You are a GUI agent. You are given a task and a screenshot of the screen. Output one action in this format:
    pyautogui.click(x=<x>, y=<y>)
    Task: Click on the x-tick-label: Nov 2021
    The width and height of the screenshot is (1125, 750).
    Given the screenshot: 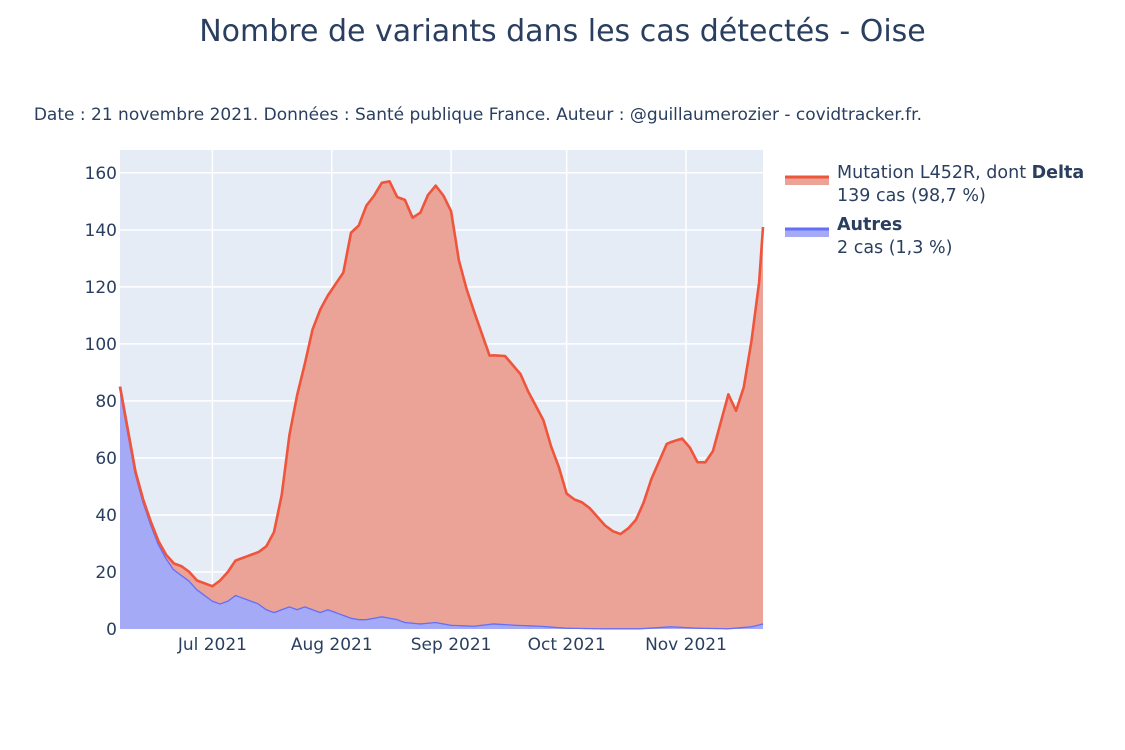 What is the action you would take?
    pyautogui.click(x=686, y=645)
    